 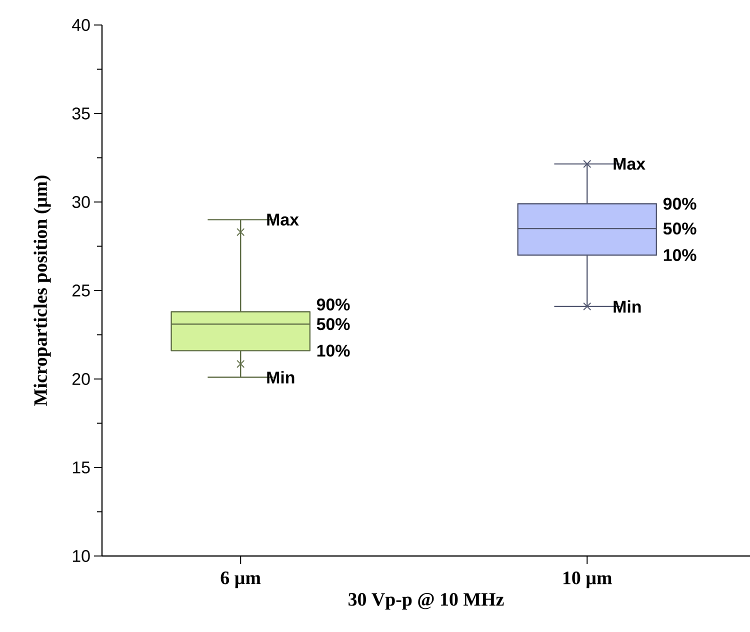 I want to click on y-tick-label: 40, so click(x=81, y=25).